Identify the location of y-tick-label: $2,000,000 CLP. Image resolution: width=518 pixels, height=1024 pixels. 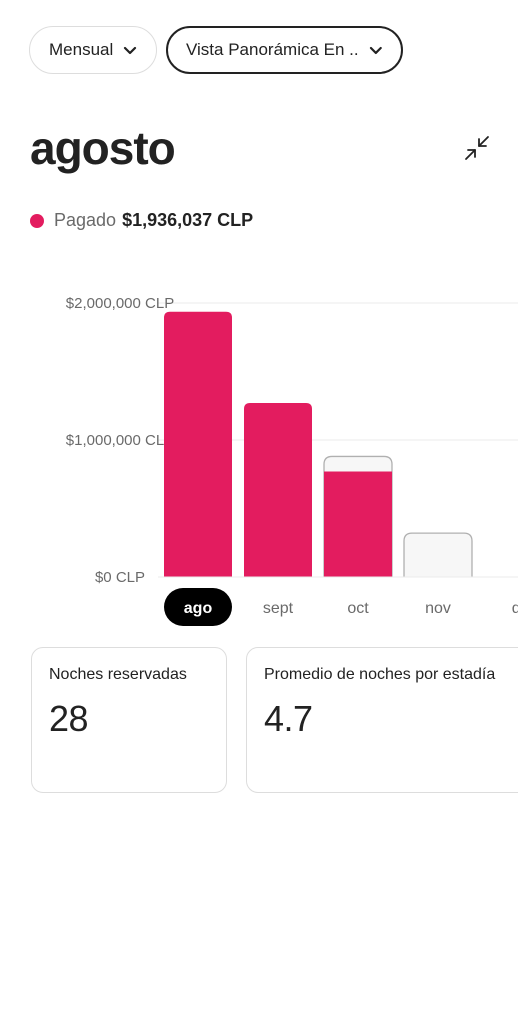
(120, 303).